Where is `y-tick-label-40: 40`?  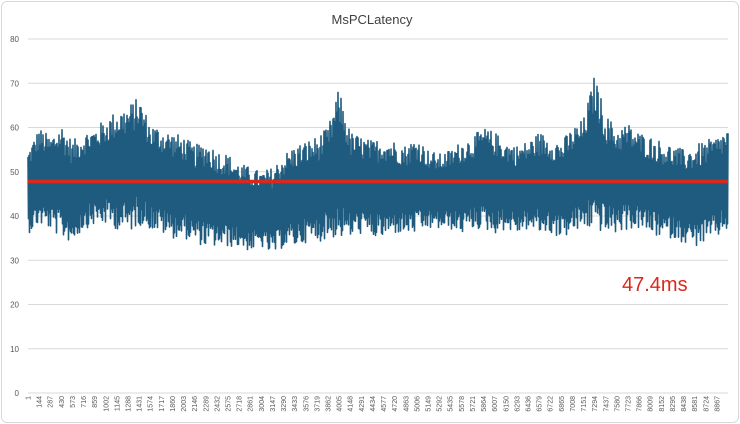 y-tick-label-40: 40 is located at coordinates (14, 216).